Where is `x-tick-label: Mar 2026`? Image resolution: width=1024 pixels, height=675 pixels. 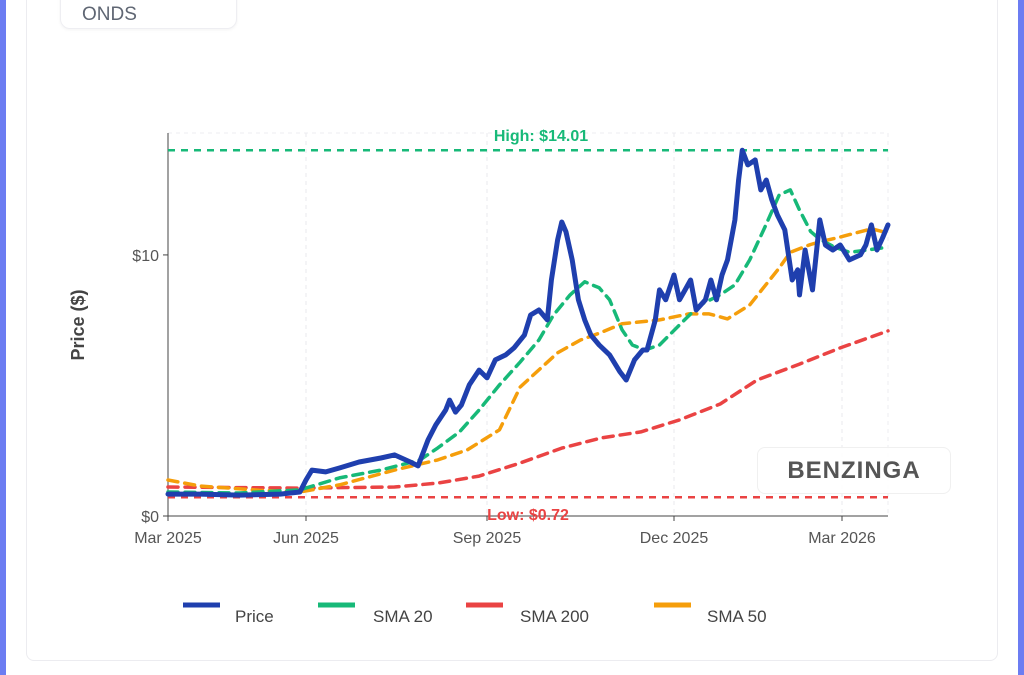
x-tick-label: Mar 2026 is located at coordinates (842, 538).